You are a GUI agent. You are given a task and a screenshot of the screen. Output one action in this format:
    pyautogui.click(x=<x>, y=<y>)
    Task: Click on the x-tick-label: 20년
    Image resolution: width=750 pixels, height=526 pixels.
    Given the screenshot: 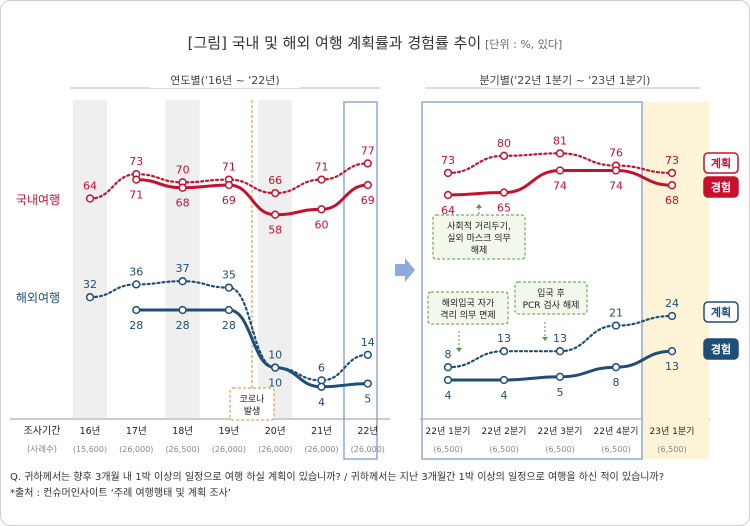 What is the action you would take?
    pyautogui.click(x=275, y=431)
    